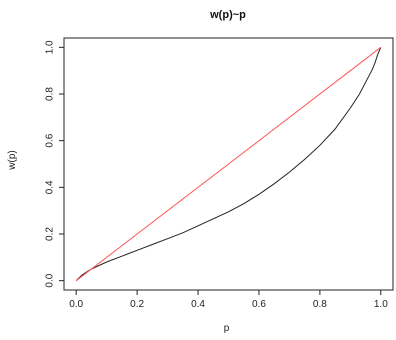 The image size is (396, 340). Describe the element at coordinates (198, 304) in the screenshot. I see `x-tick-label: 0.4` at that location.